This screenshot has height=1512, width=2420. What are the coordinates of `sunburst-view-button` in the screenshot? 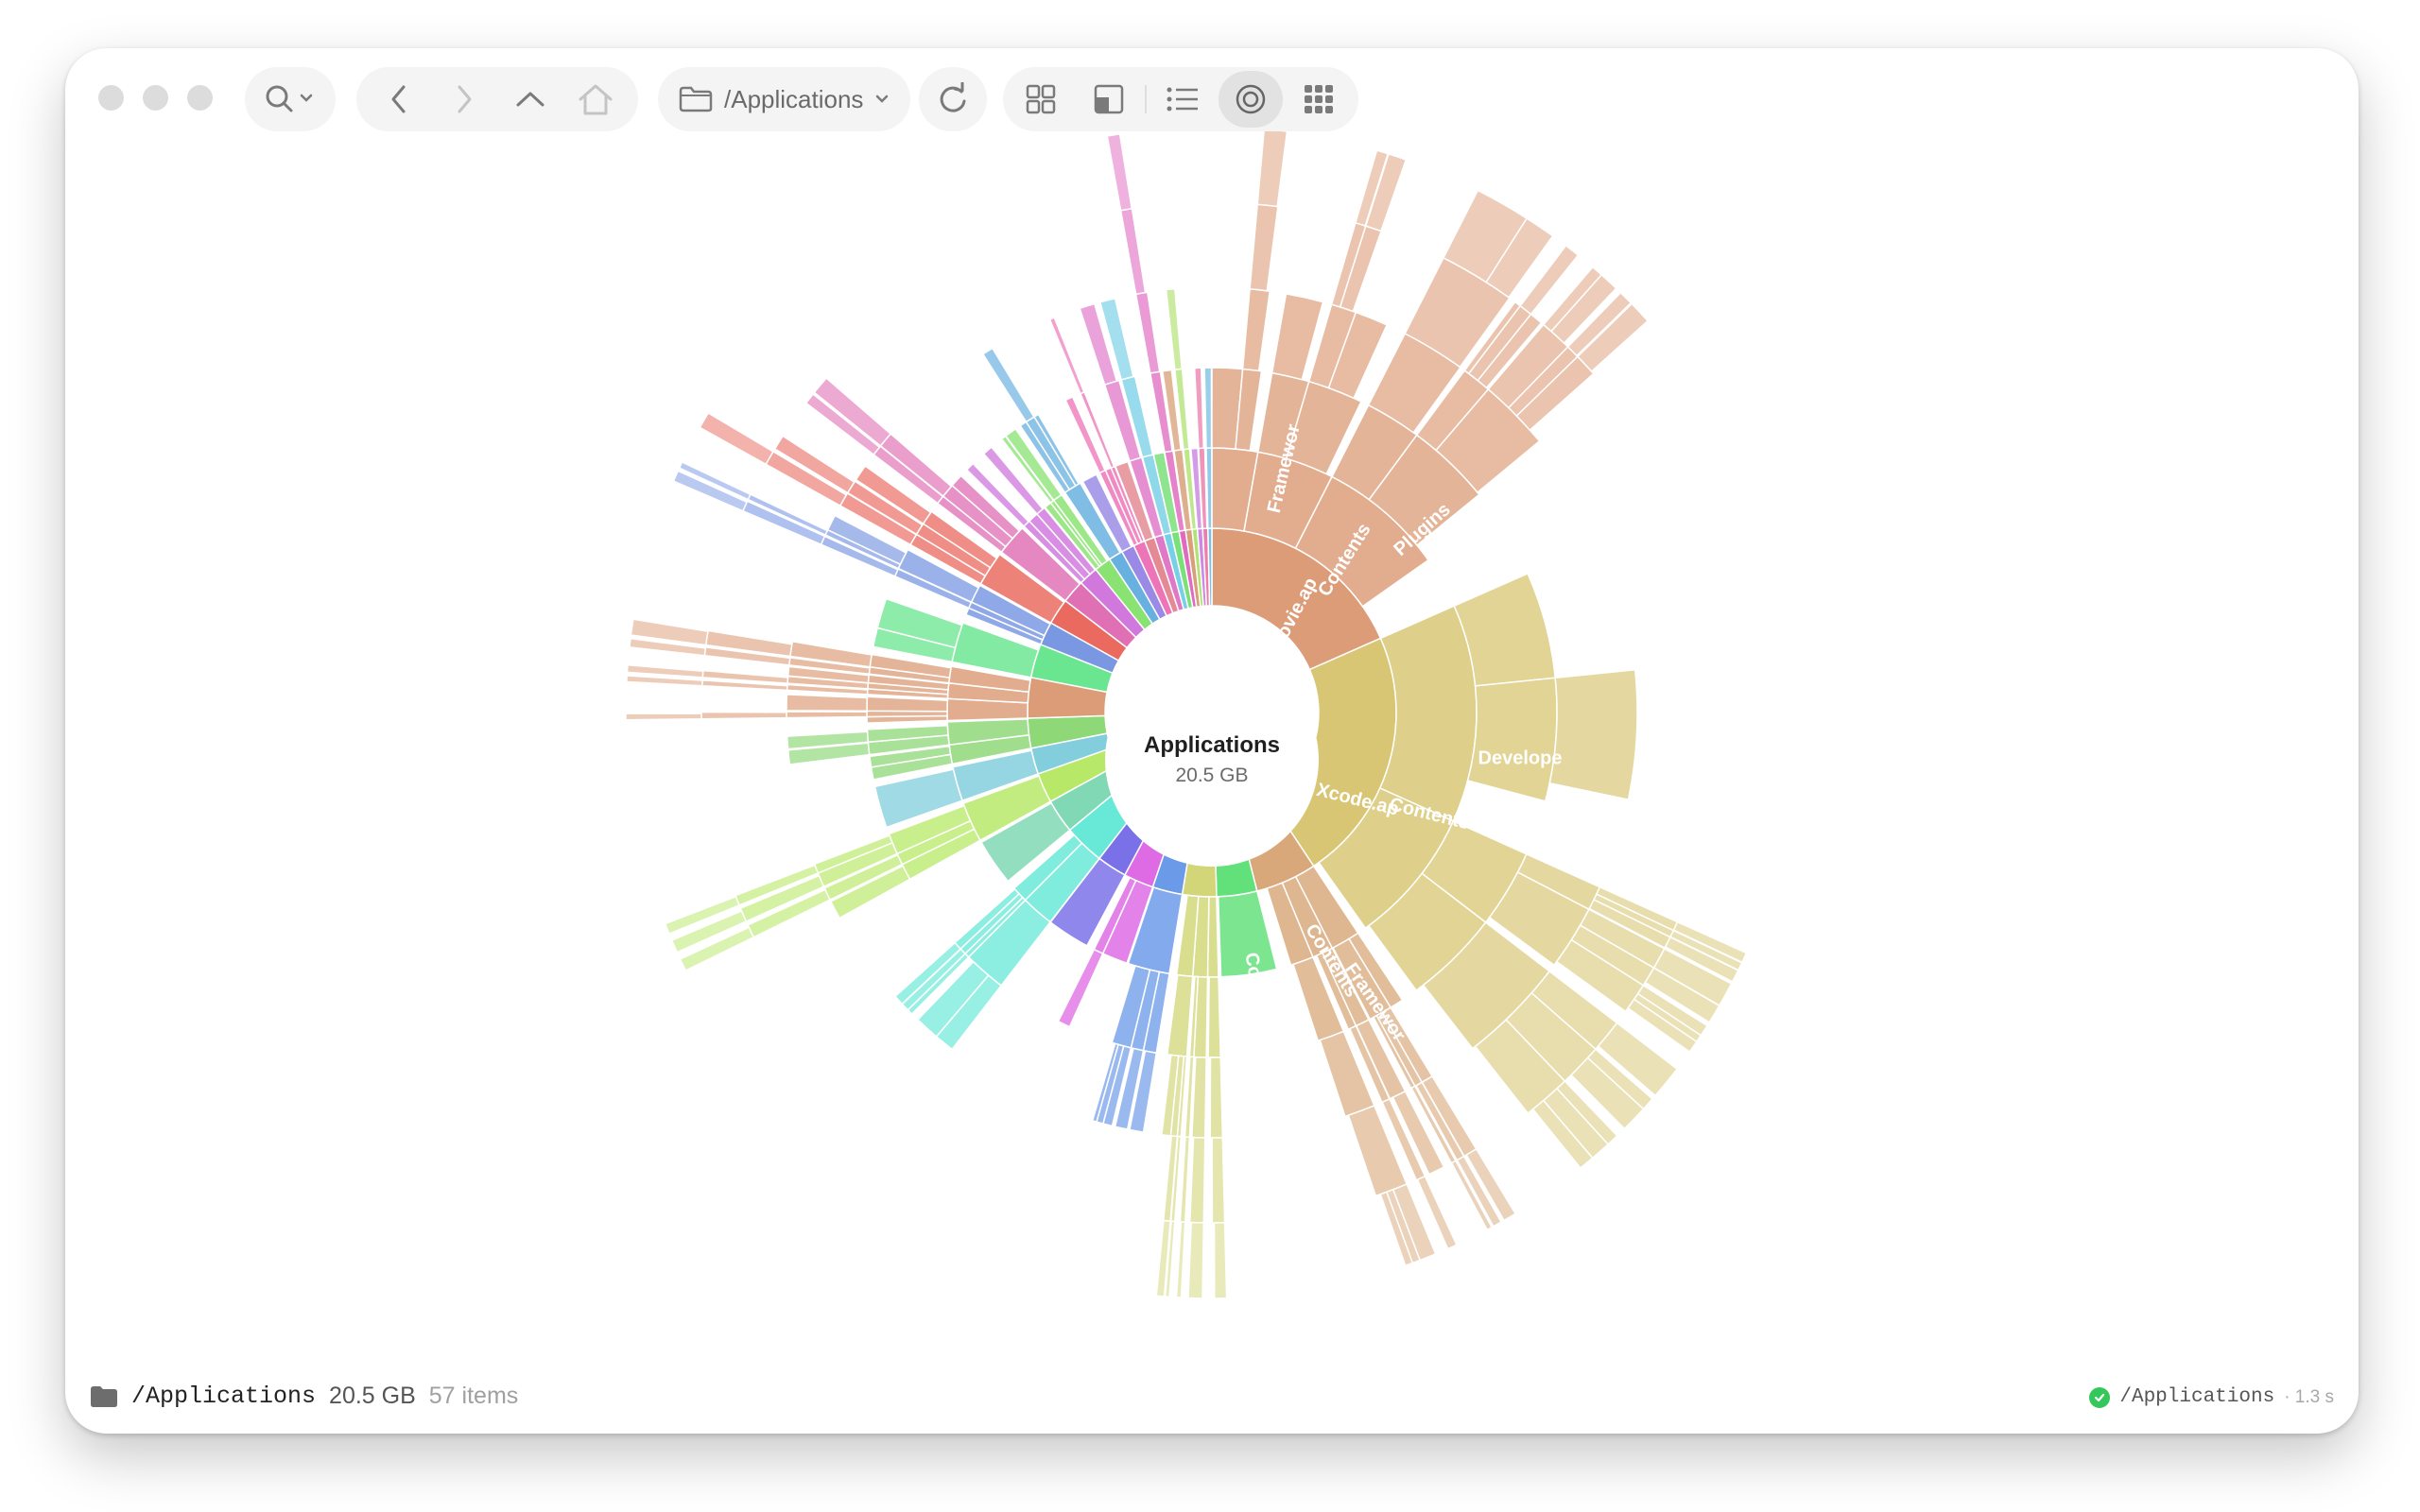 It's located at (1251, 99).